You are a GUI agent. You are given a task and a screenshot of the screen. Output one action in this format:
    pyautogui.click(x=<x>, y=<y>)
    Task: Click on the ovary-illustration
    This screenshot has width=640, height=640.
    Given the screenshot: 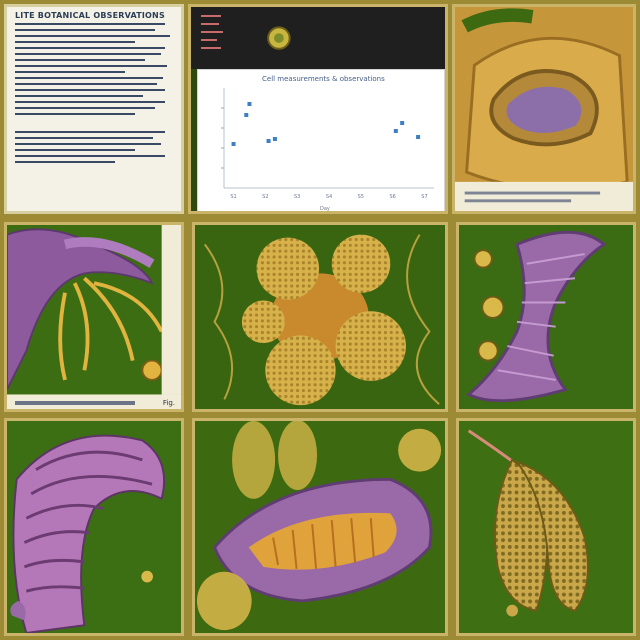 What is the action you would take?
    pyautogui.click(x=544, y=109)
    